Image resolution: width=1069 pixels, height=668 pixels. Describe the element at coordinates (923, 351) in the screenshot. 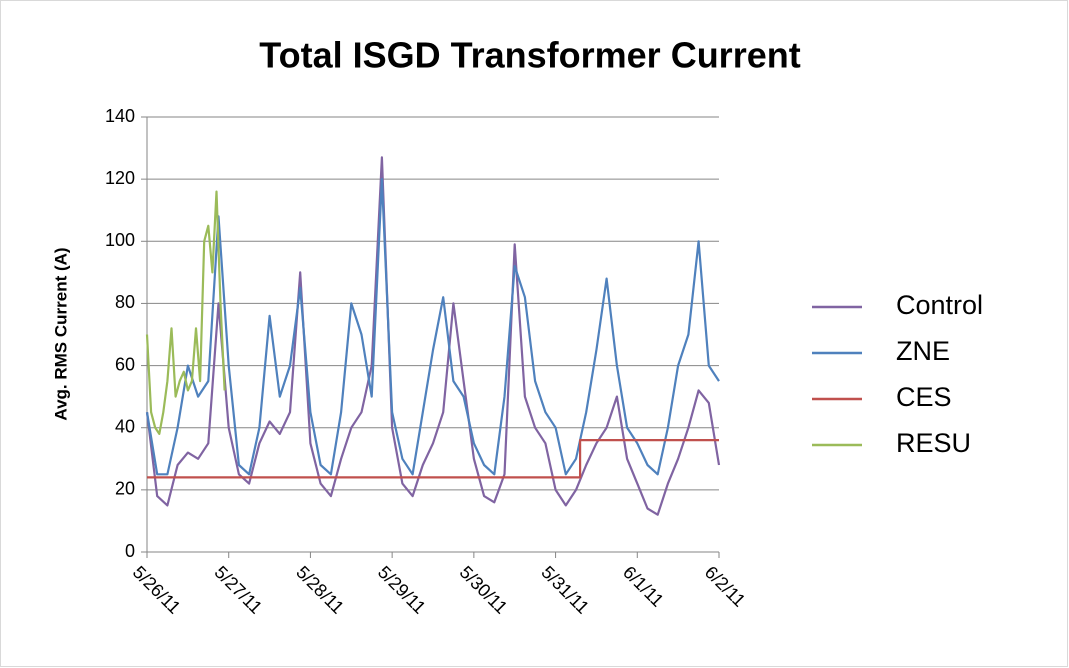

I see `legend-label: ZNE` at that location.